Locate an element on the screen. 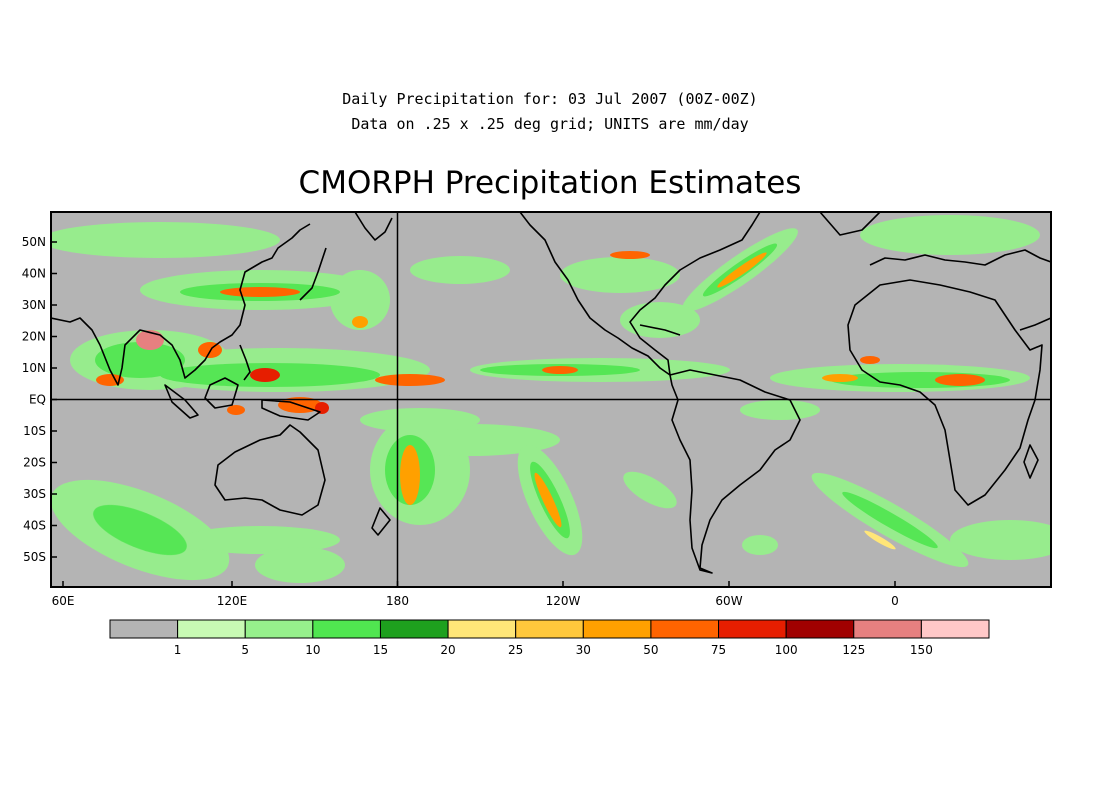  lon-tick-label: 60W is located at coordinates (728, 601).